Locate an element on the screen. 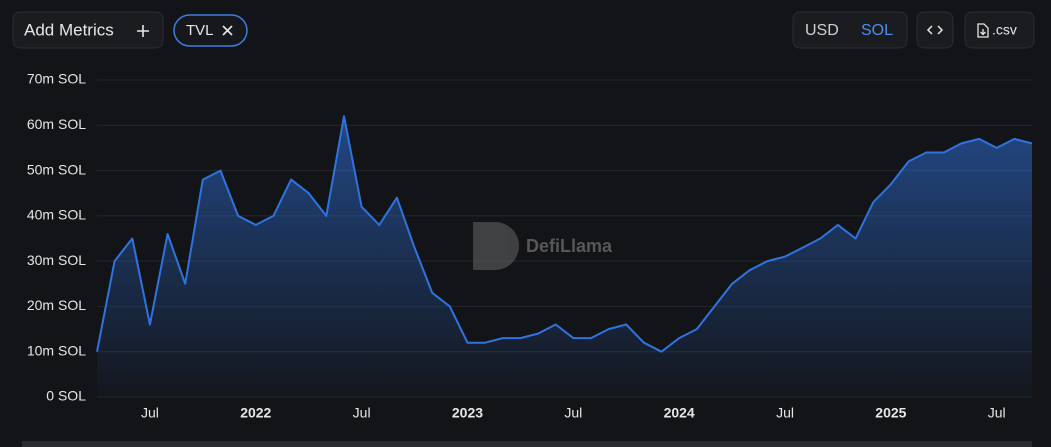 Image resolution: width=1051 pixels, height=447 pixels. y-tick-label: 60m SOL is located at coordinates (56, 124).